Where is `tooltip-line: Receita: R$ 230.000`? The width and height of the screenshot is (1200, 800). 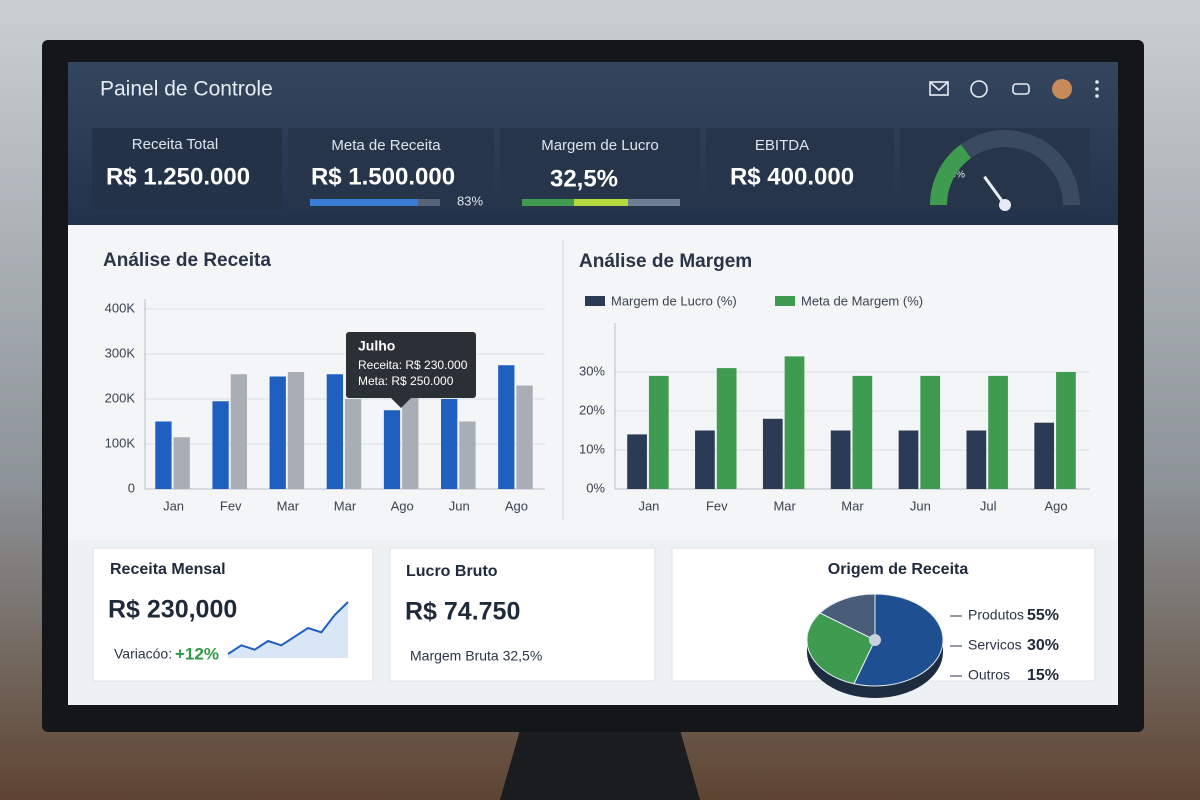
tooltip-line: Receita: R$ 230.000 is located at coordinates (413, 365).